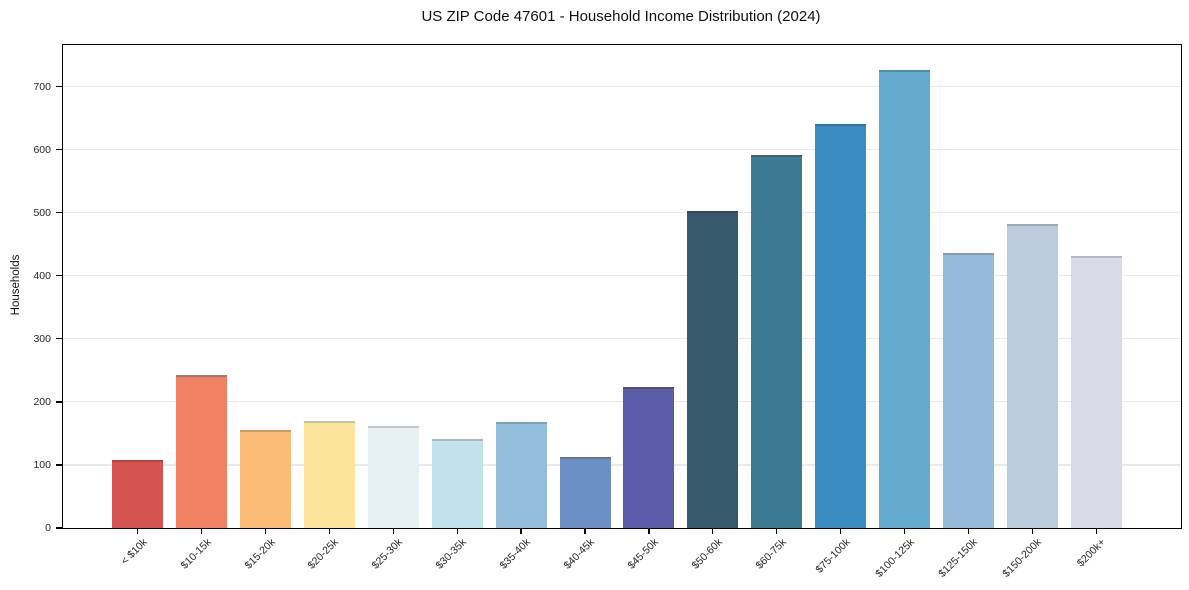 The width and height of the screenshot is (1189, 590). I want to click on y-tick-label: 700, so click(42, 86).